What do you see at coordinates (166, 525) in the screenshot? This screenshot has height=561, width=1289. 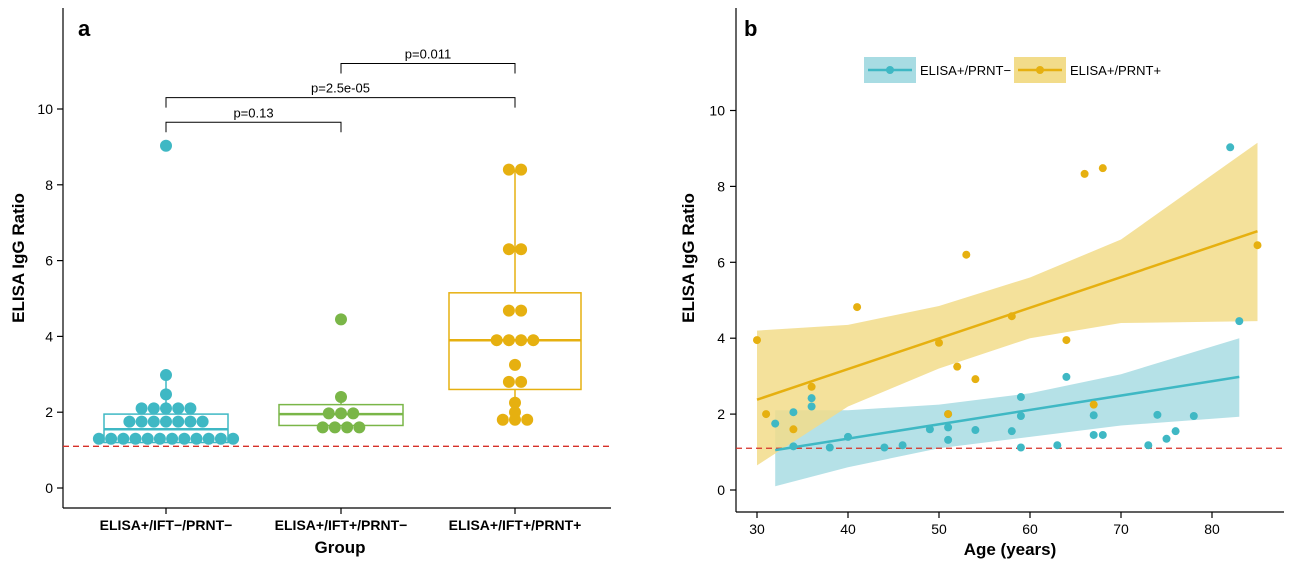 I see `panel-a-x-tick-label: ELISA+/IFT−/PRNT−` at bounding box center [166, 525].